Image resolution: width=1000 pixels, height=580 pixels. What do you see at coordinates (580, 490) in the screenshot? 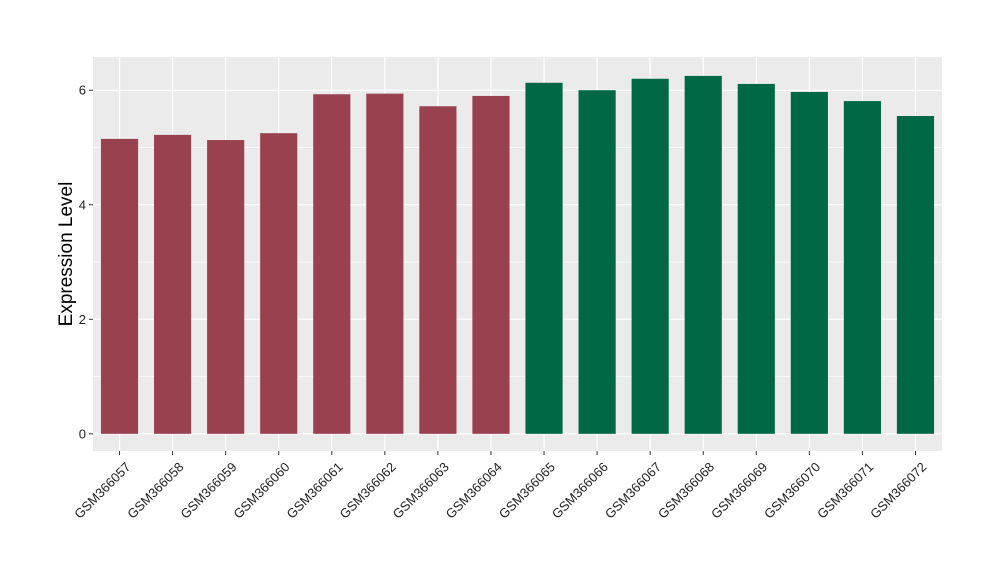
I see `x-tick-label: GSM366066` at bounding box center [580, 490].